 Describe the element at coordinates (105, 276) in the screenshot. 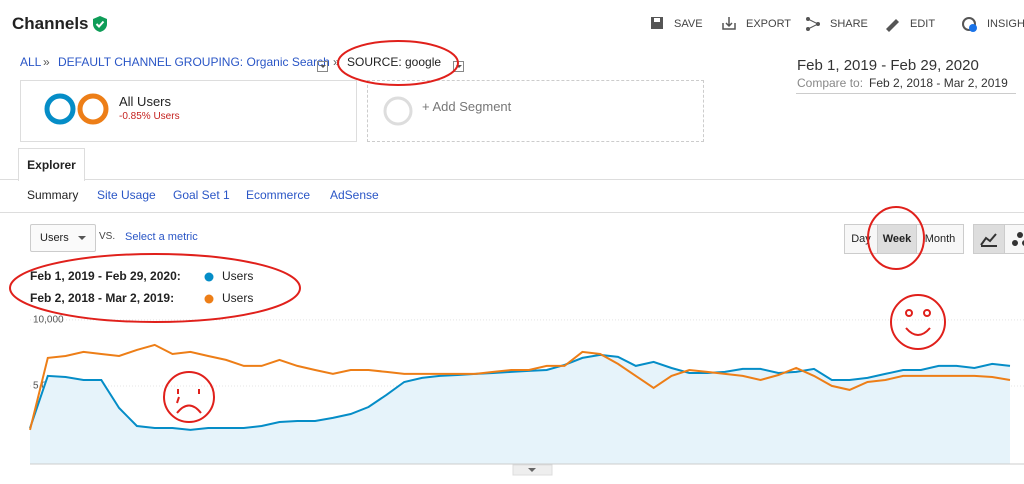

I see `legend-period: Feb 1, 2019 - Feb 29, 2020:` at that location.